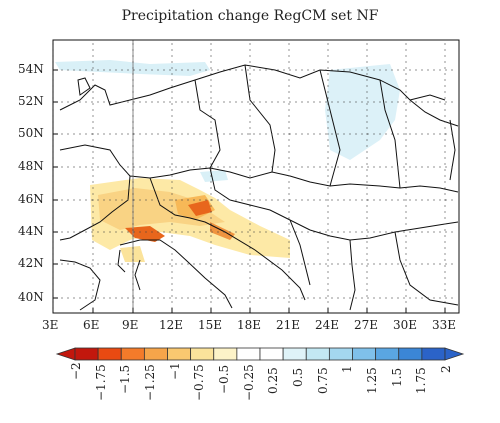  Describe the element at coordinates (347, 369) in the screenshot. I see `colorbar-label: 1` at that location.